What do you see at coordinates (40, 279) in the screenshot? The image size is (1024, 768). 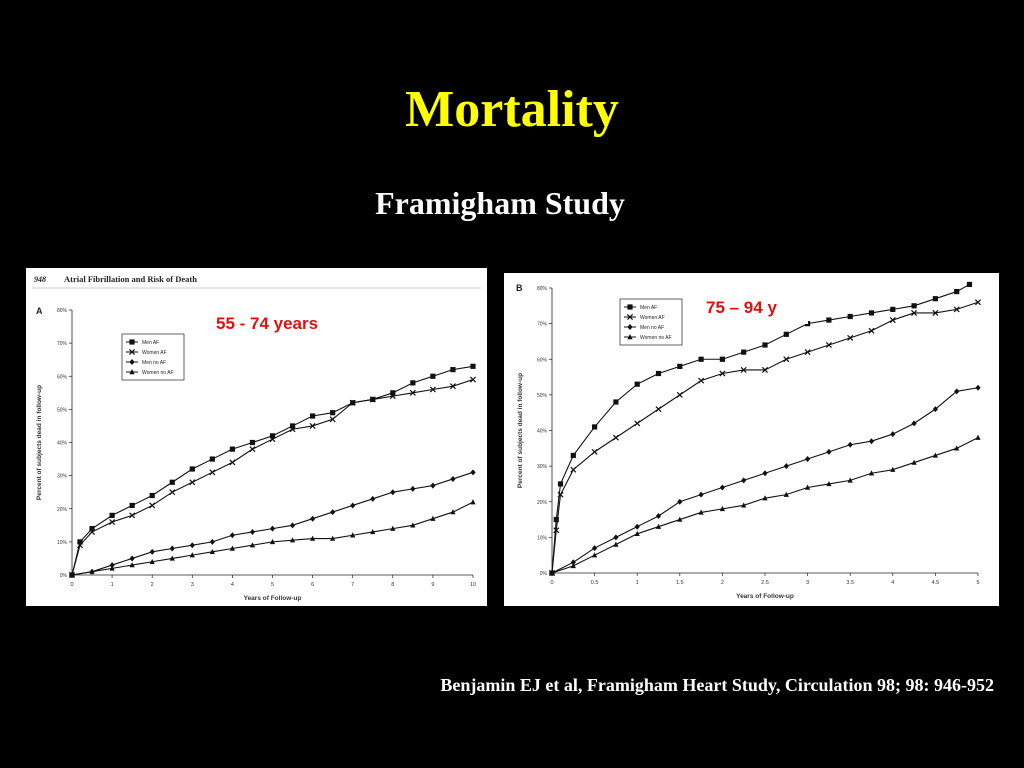 I see `page-number: 948` at bounding box center [40, 279].